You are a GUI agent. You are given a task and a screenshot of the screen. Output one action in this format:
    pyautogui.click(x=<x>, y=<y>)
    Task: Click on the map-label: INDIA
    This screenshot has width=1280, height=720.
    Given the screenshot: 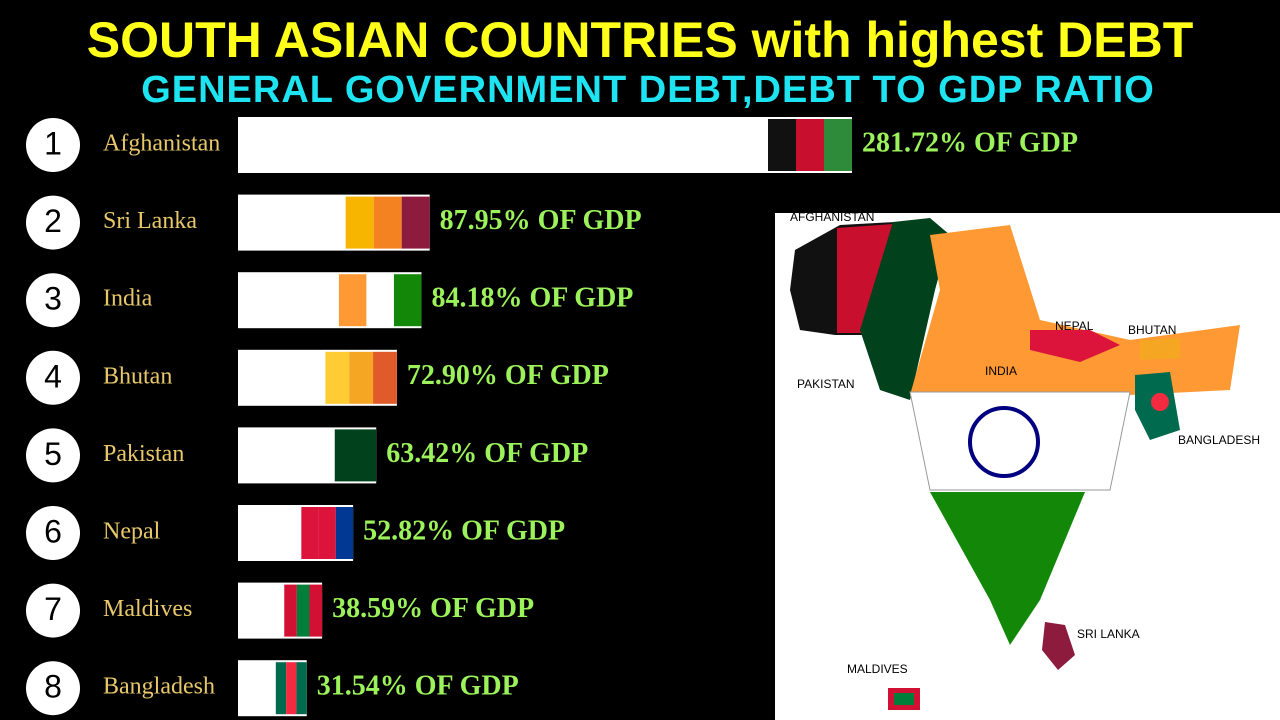 What is the action you would take?
    pyautogui.click(x=1001, y=371)
    